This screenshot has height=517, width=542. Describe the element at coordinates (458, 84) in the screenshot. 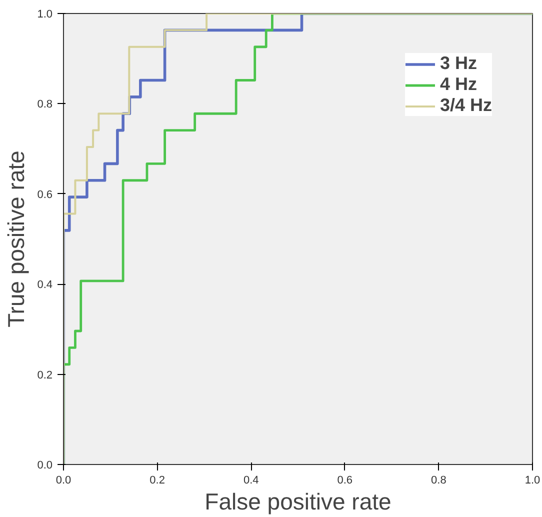

I see `legend-label: 4 Hz` at that location.